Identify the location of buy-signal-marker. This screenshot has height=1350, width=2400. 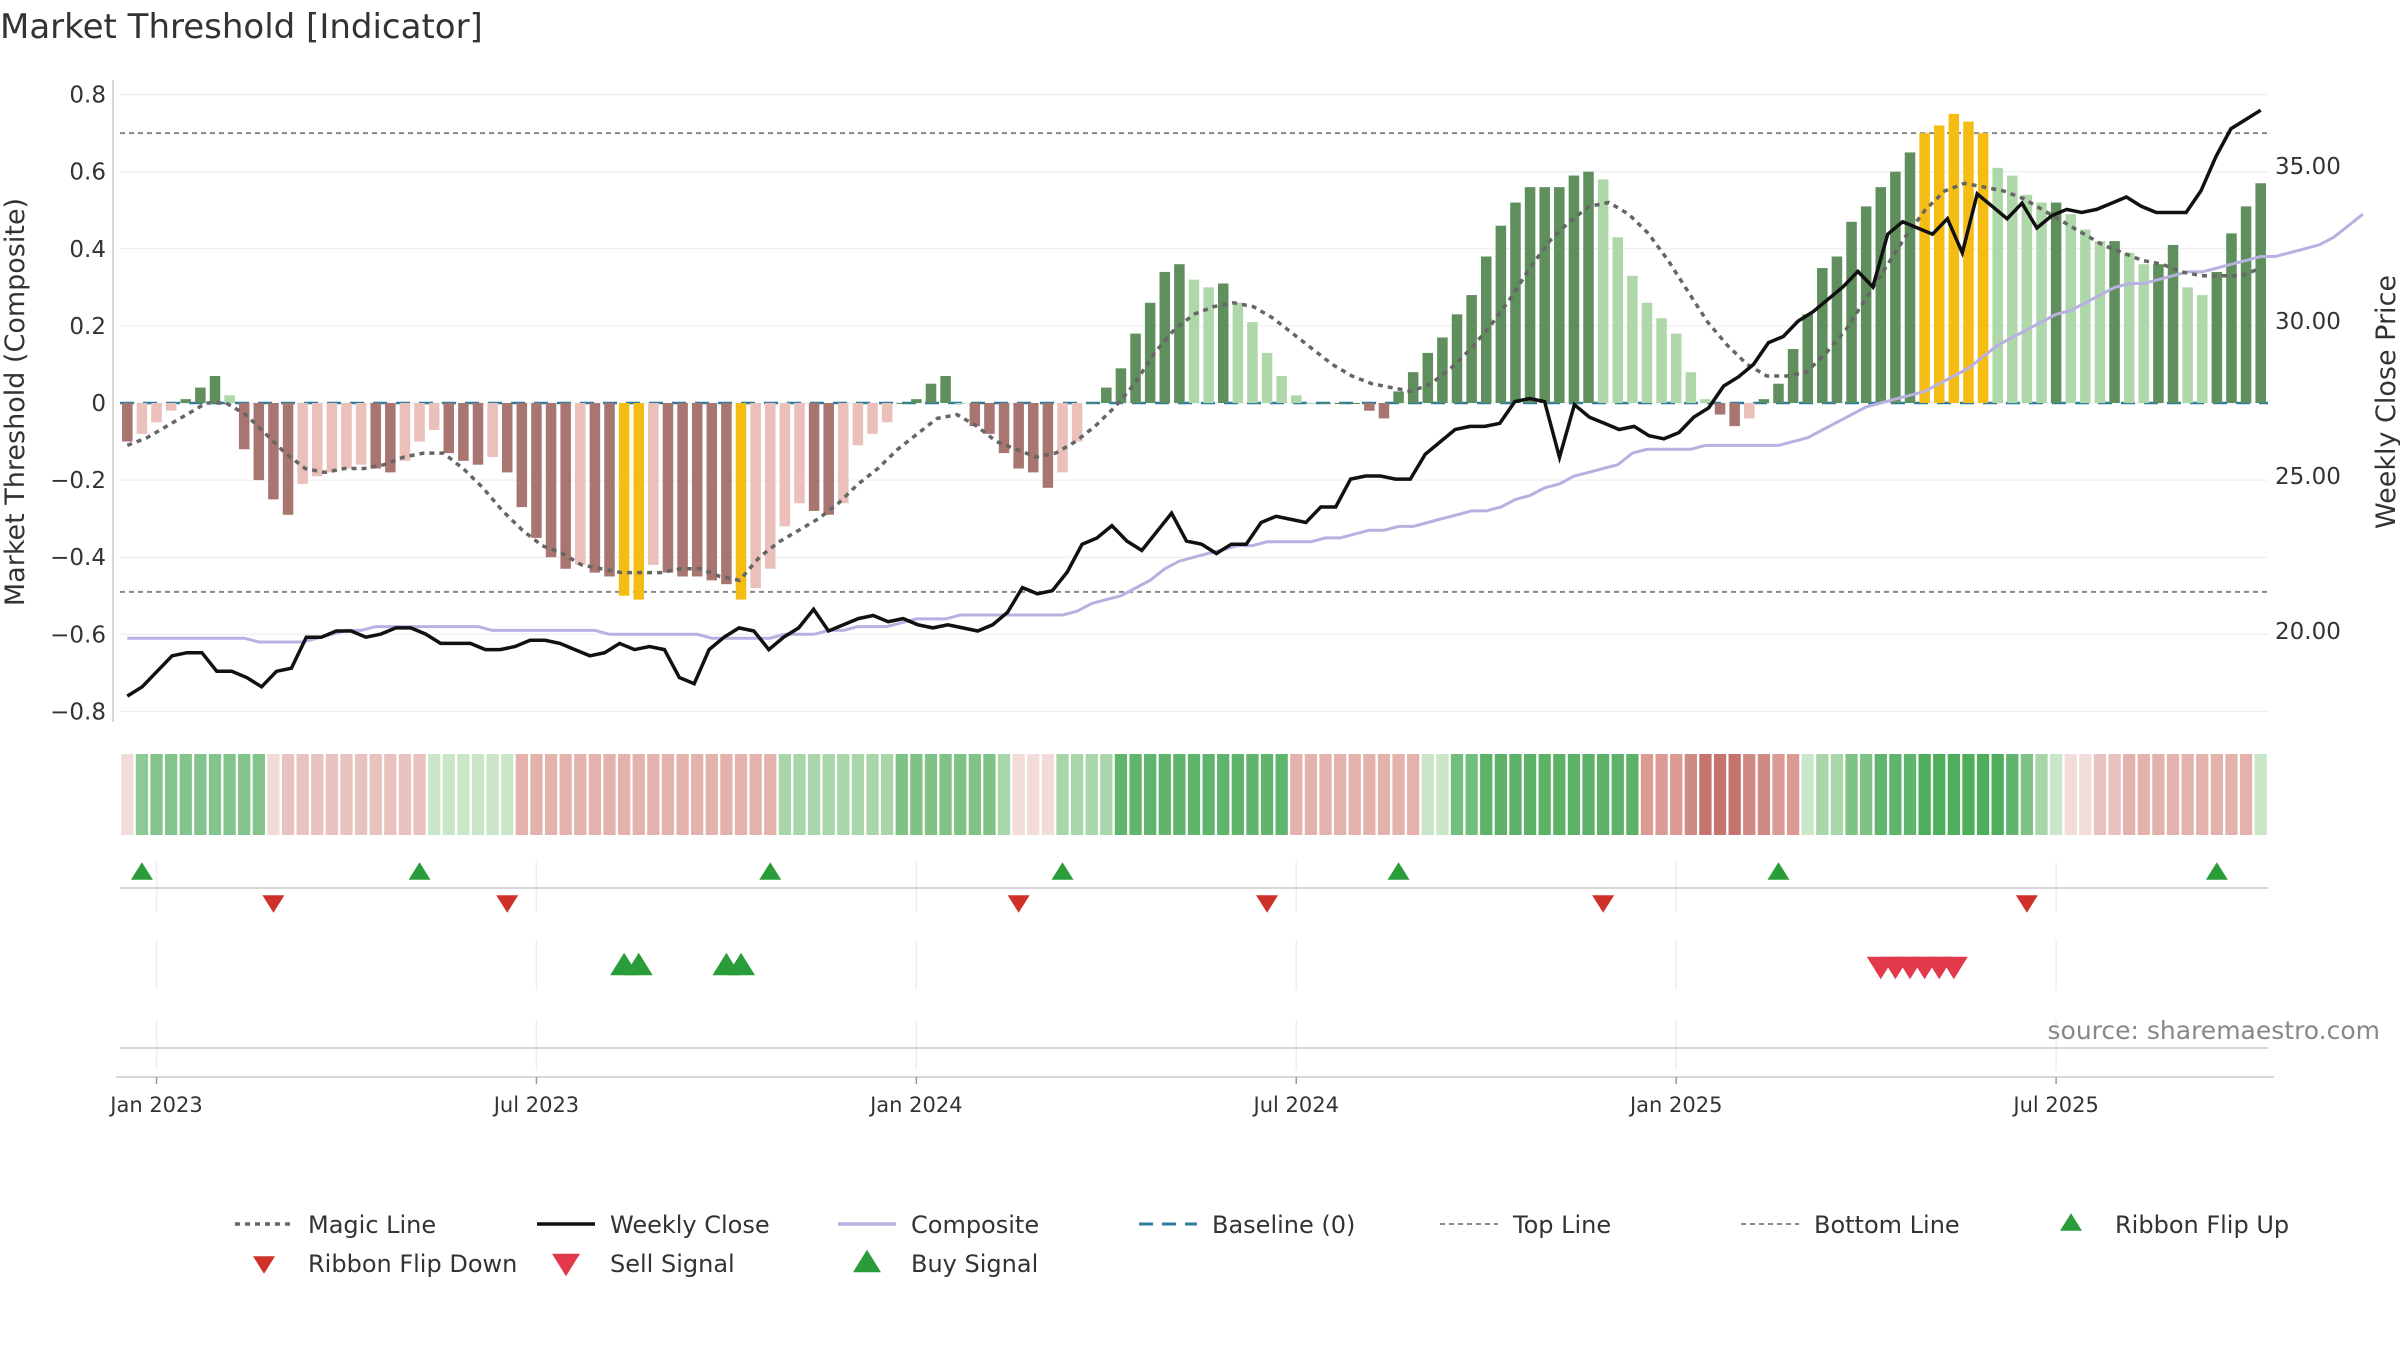
(741, 964).